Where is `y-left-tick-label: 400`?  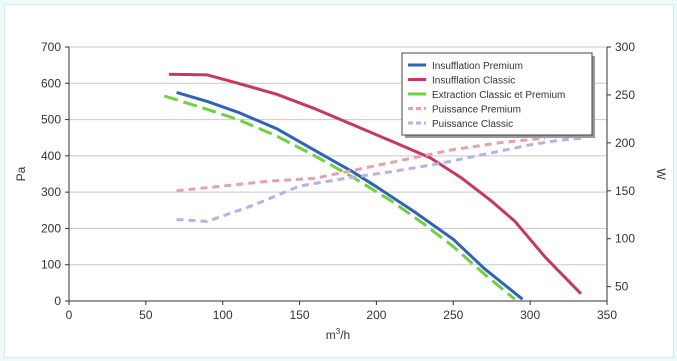 y-left-tick-label: 400 is located at coordinates (51, 156).